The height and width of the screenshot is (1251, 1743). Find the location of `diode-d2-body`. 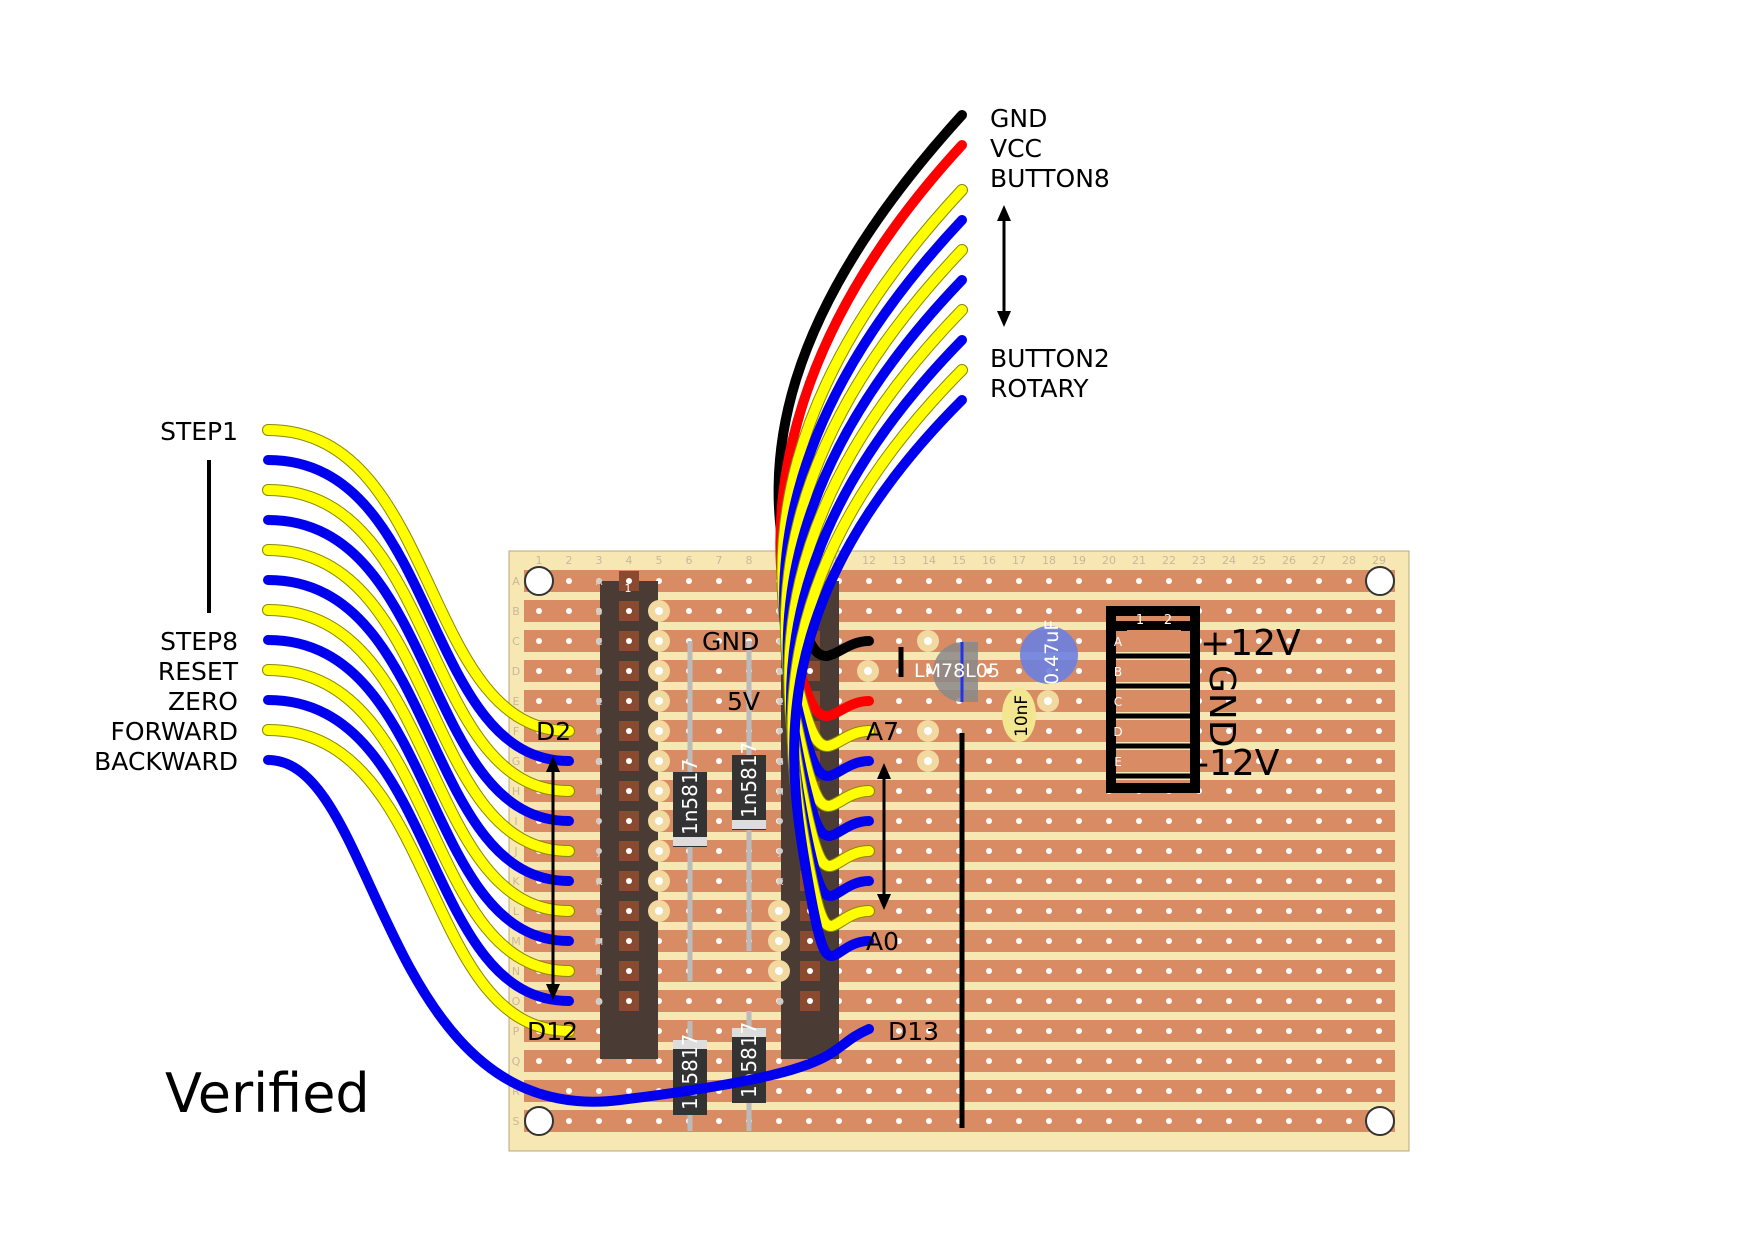

diode-d2-body is located at coordinates (749, 792).